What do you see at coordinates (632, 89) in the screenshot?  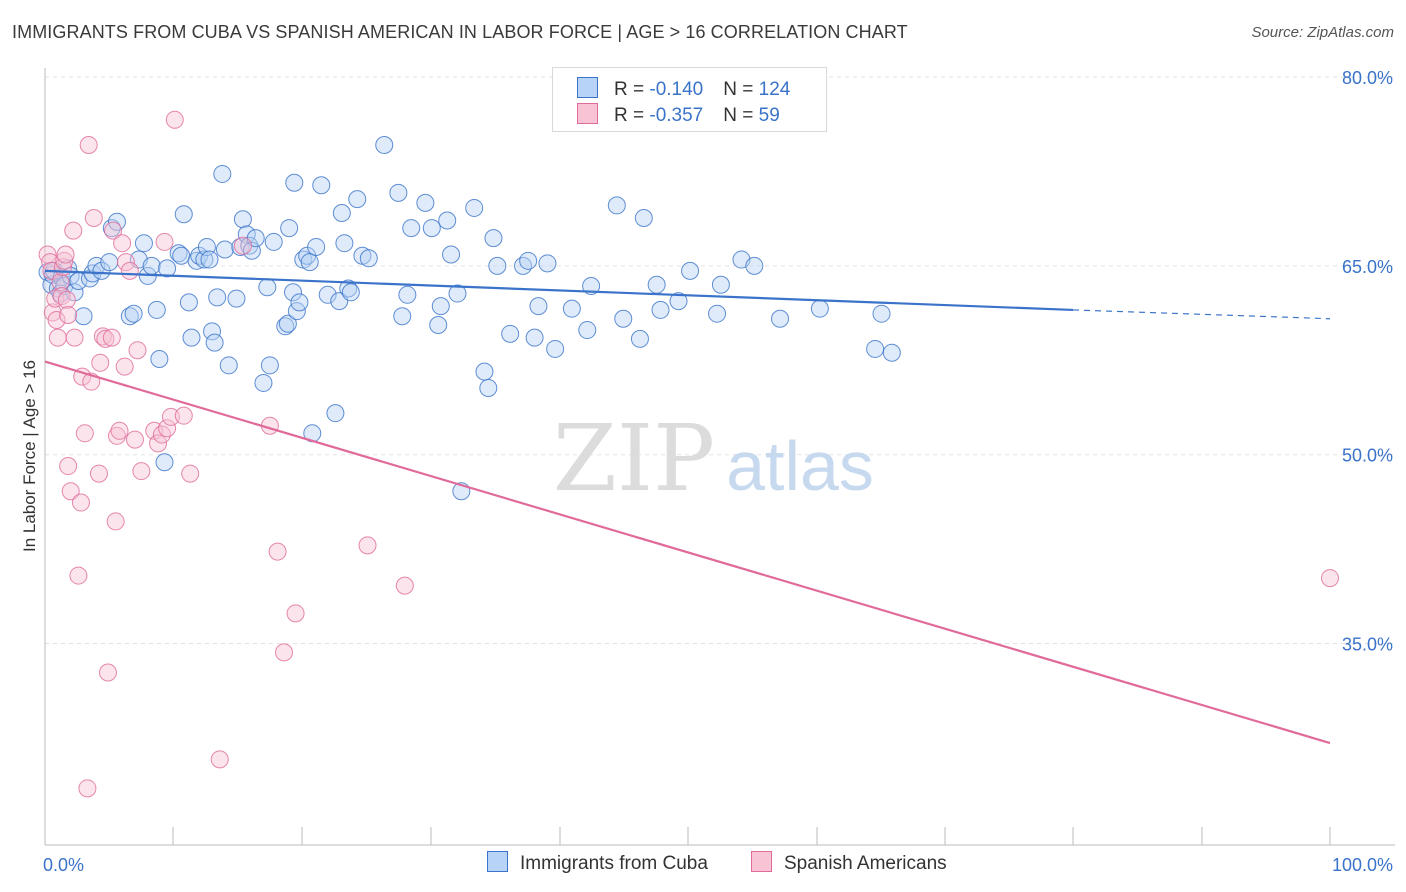 I see `r-label: R =` at bounding box center [632, 89].